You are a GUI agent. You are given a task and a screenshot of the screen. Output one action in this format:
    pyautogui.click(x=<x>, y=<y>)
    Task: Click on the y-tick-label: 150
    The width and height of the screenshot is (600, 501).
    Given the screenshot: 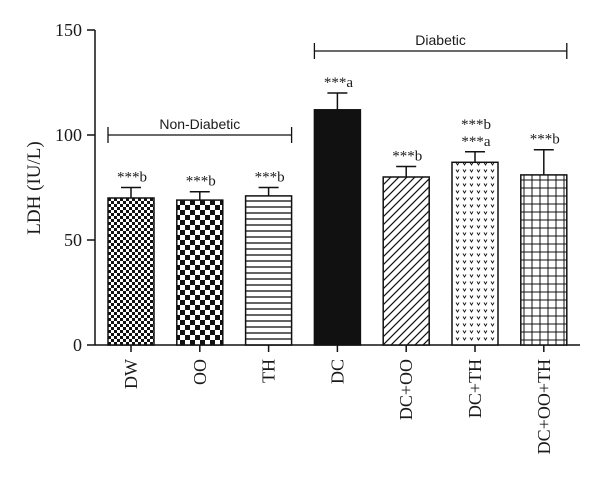 What is the action you would take?
    pyautogui.click(x=68, y=30)
    